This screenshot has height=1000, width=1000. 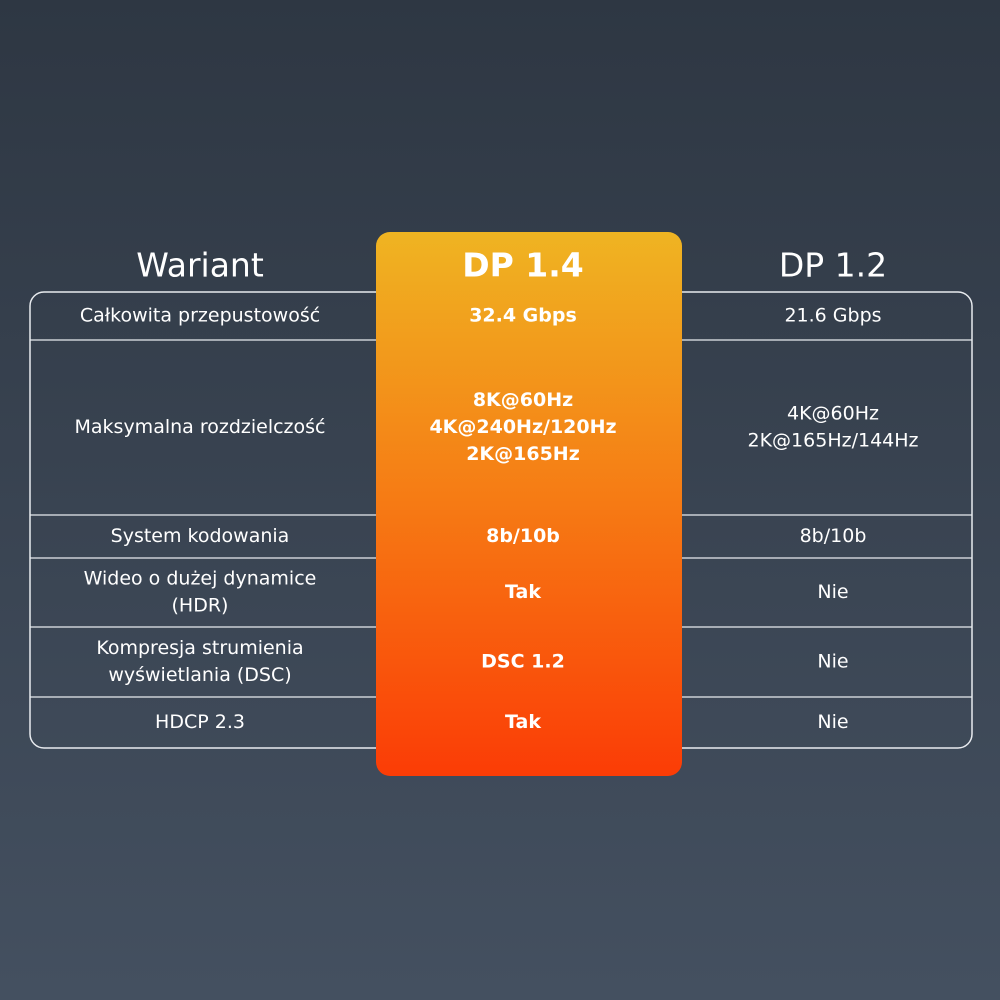 I want to click on cell-value: 2K@165Hz, so click(x=523, y=454).